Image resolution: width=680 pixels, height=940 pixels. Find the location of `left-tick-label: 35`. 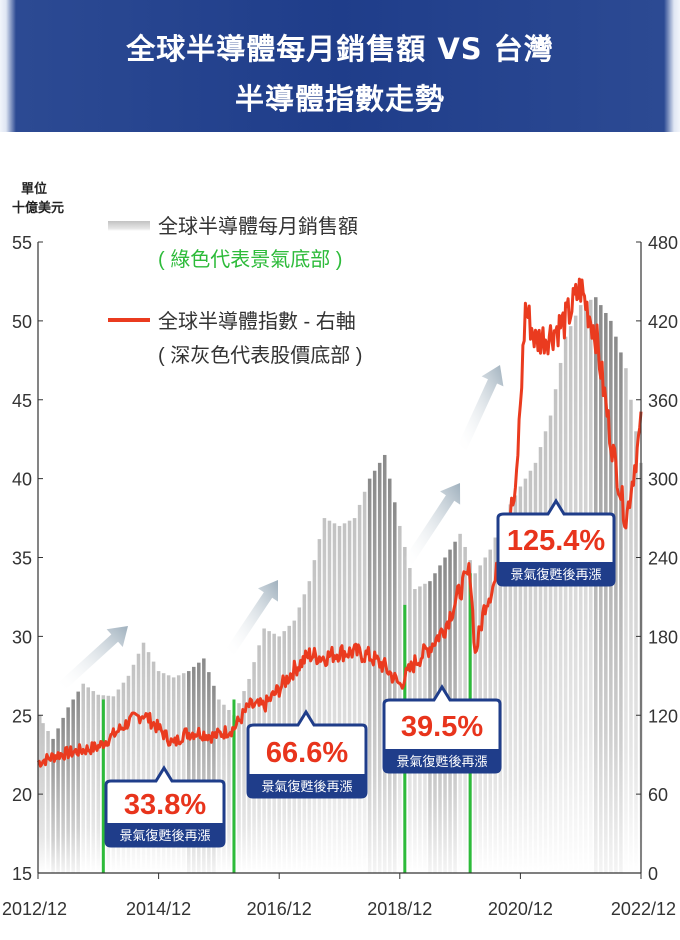

left-tick-label: 35 is located at coordinates (22, 559).